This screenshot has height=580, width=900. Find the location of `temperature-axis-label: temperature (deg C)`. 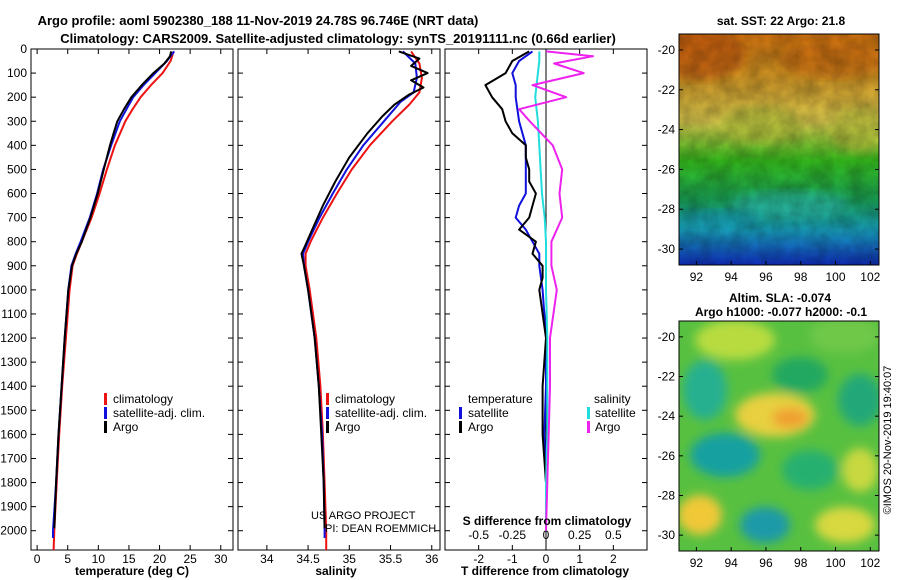

temperature-axis-label: temperature (deg C) is located at coordinates (132, 571).